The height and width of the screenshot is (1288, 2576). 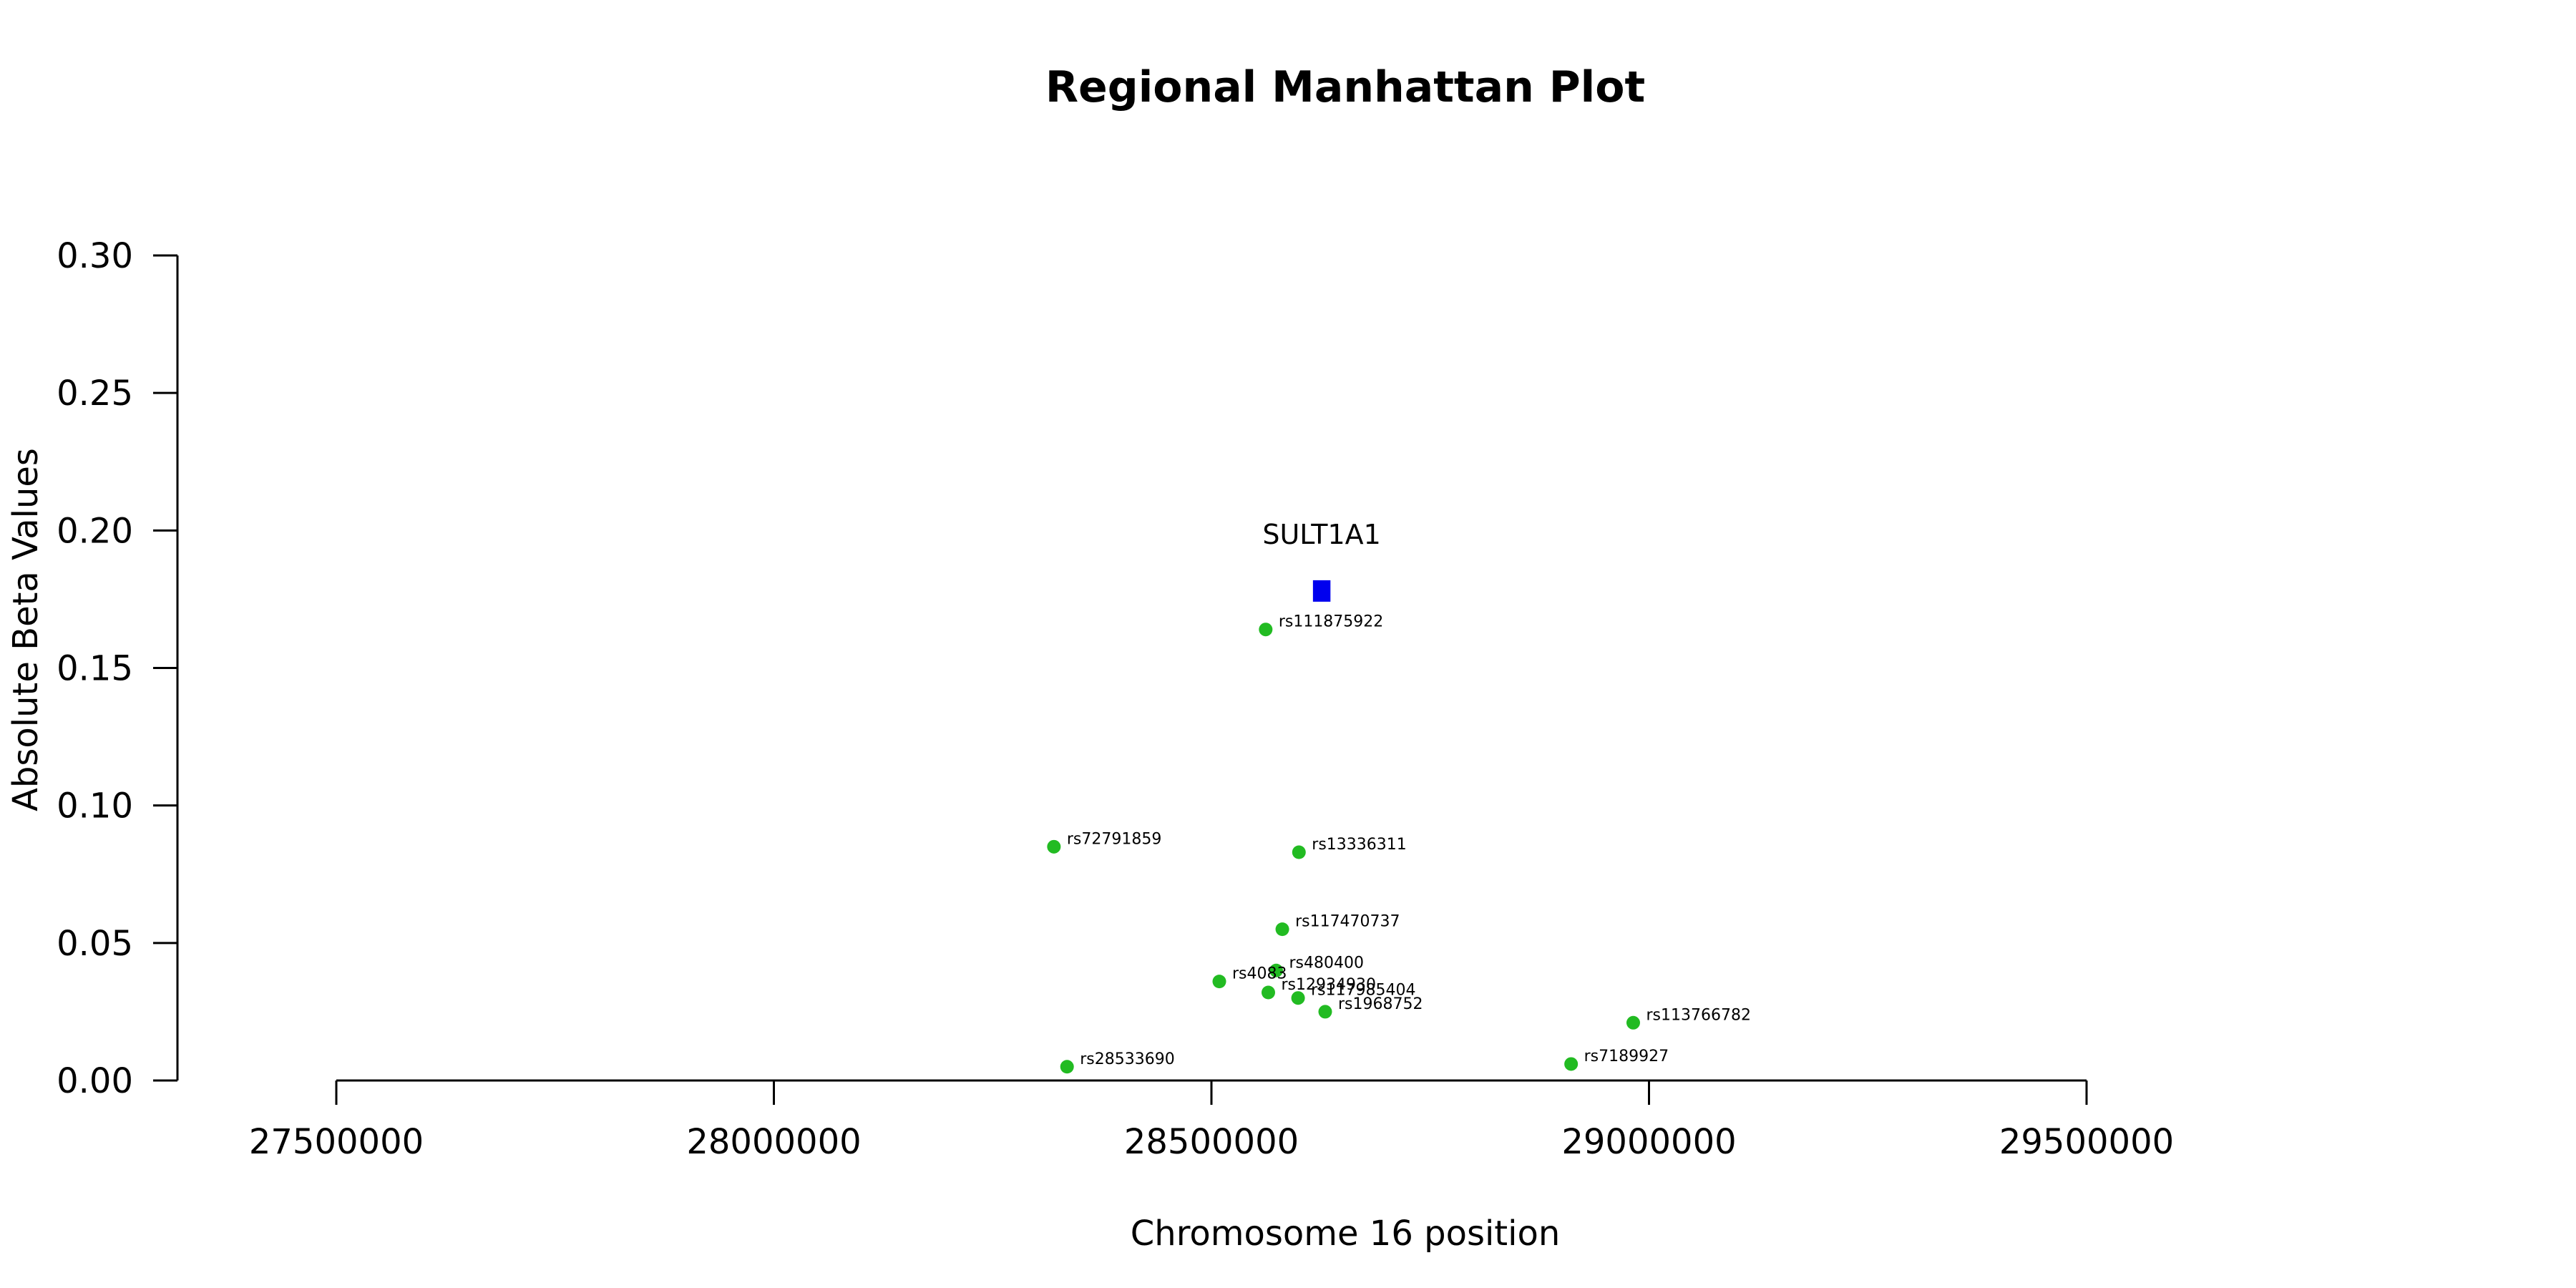 What do you see at coordinates (95, 806) in the screenshot?
I see `y-tick-label: 0.10` at bounding box center [95, 806].